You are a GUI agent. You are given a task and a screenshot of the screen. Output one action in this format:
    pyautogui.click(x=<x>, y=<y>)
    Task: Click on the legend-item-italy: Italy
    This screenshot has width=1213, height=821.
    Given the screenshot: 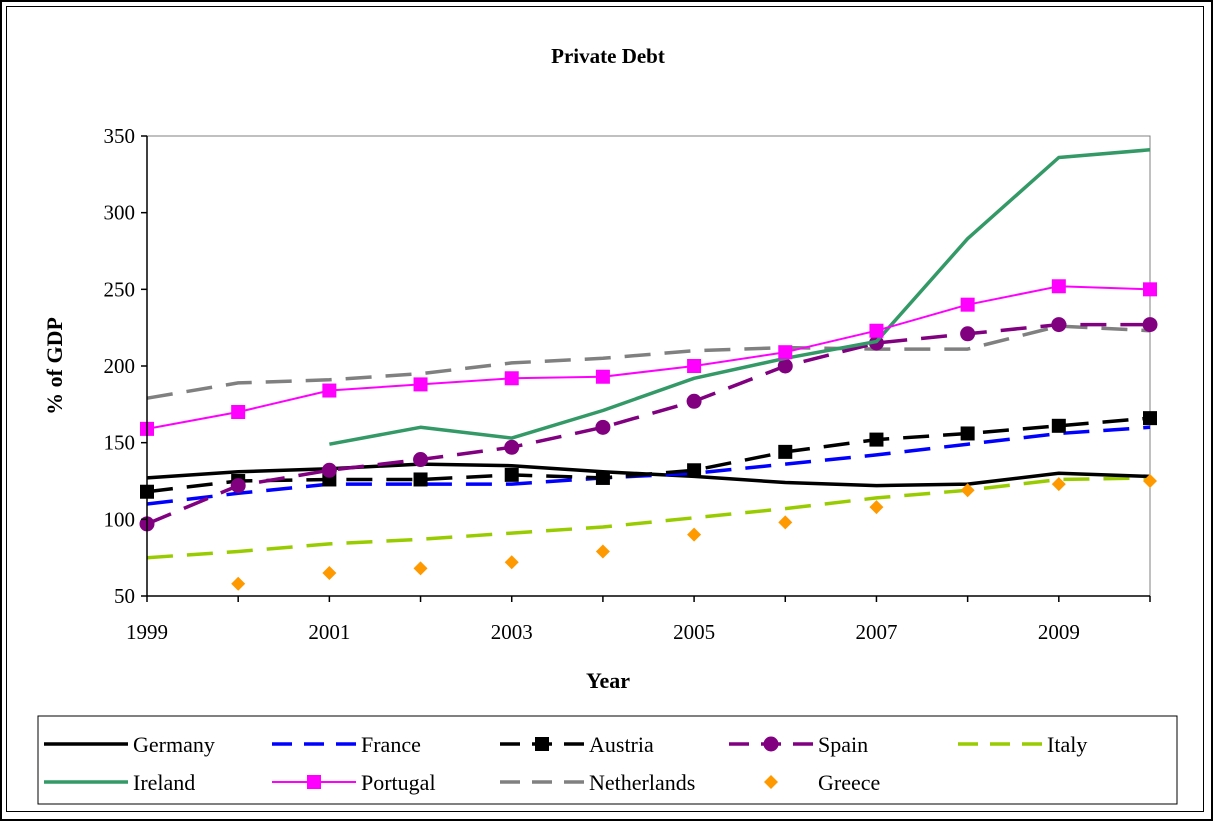 What is the action you would take?
    pyautogui.click(x=1022, y=744)
    